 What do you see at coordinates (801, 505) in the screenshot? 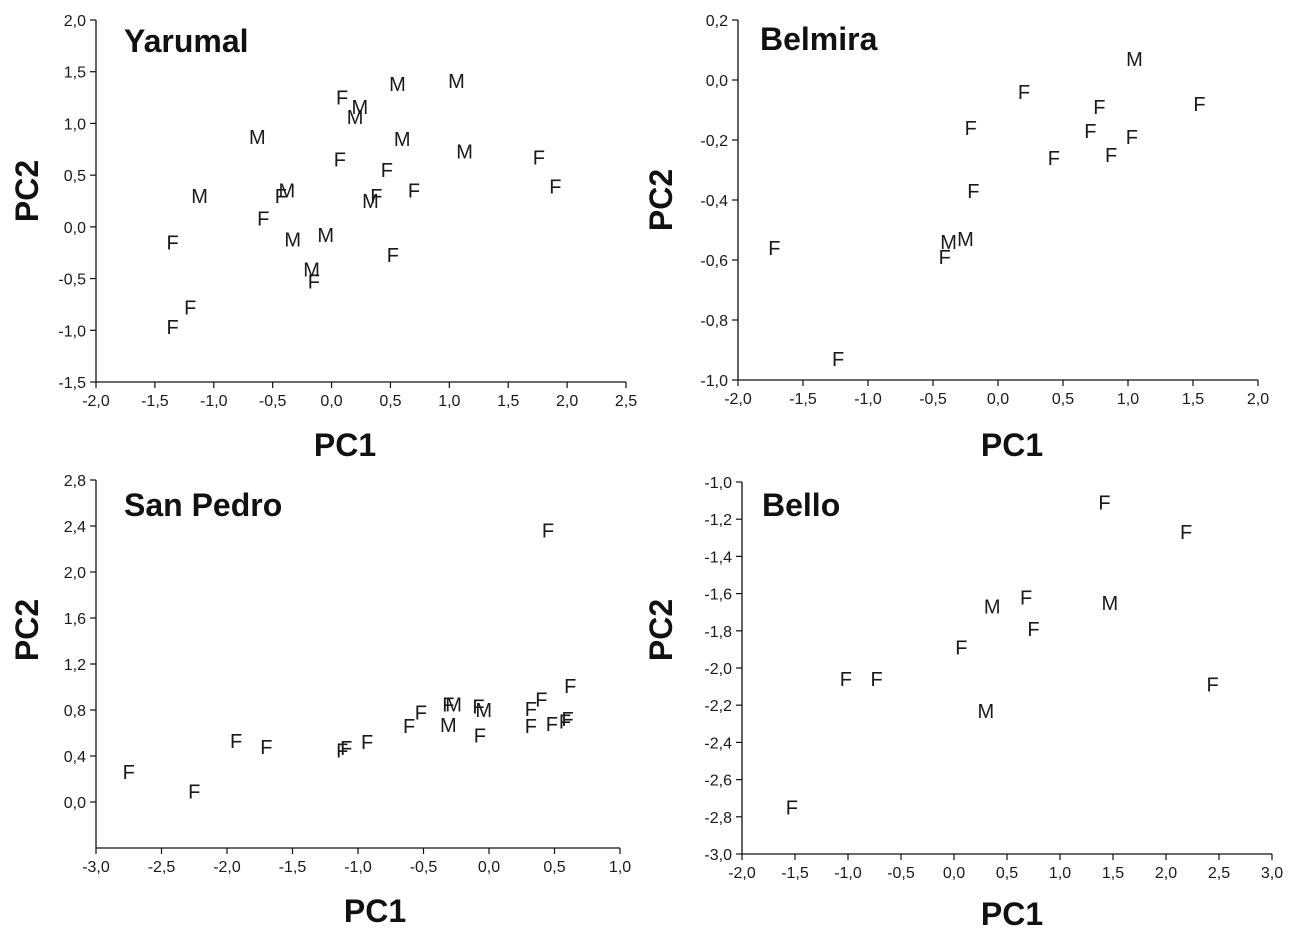
I see `panel-title: Bello` at bounding box center [801, 505].